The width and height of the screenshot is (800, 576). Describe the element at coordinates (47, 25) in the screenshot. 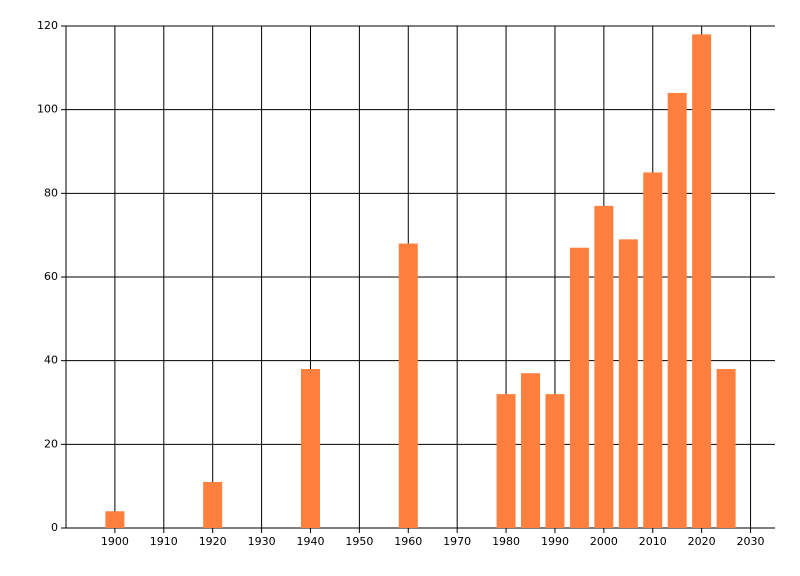

I see `y-tick-label: 120` at that location.